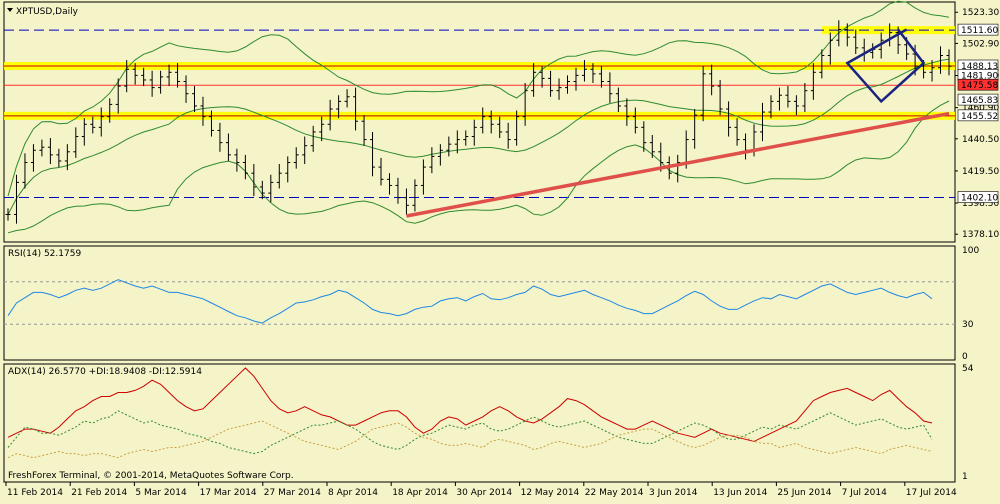 The image size is (1000, 504). I want to click on x-tick-label: 17 Jul 2014, so click(931, 493).